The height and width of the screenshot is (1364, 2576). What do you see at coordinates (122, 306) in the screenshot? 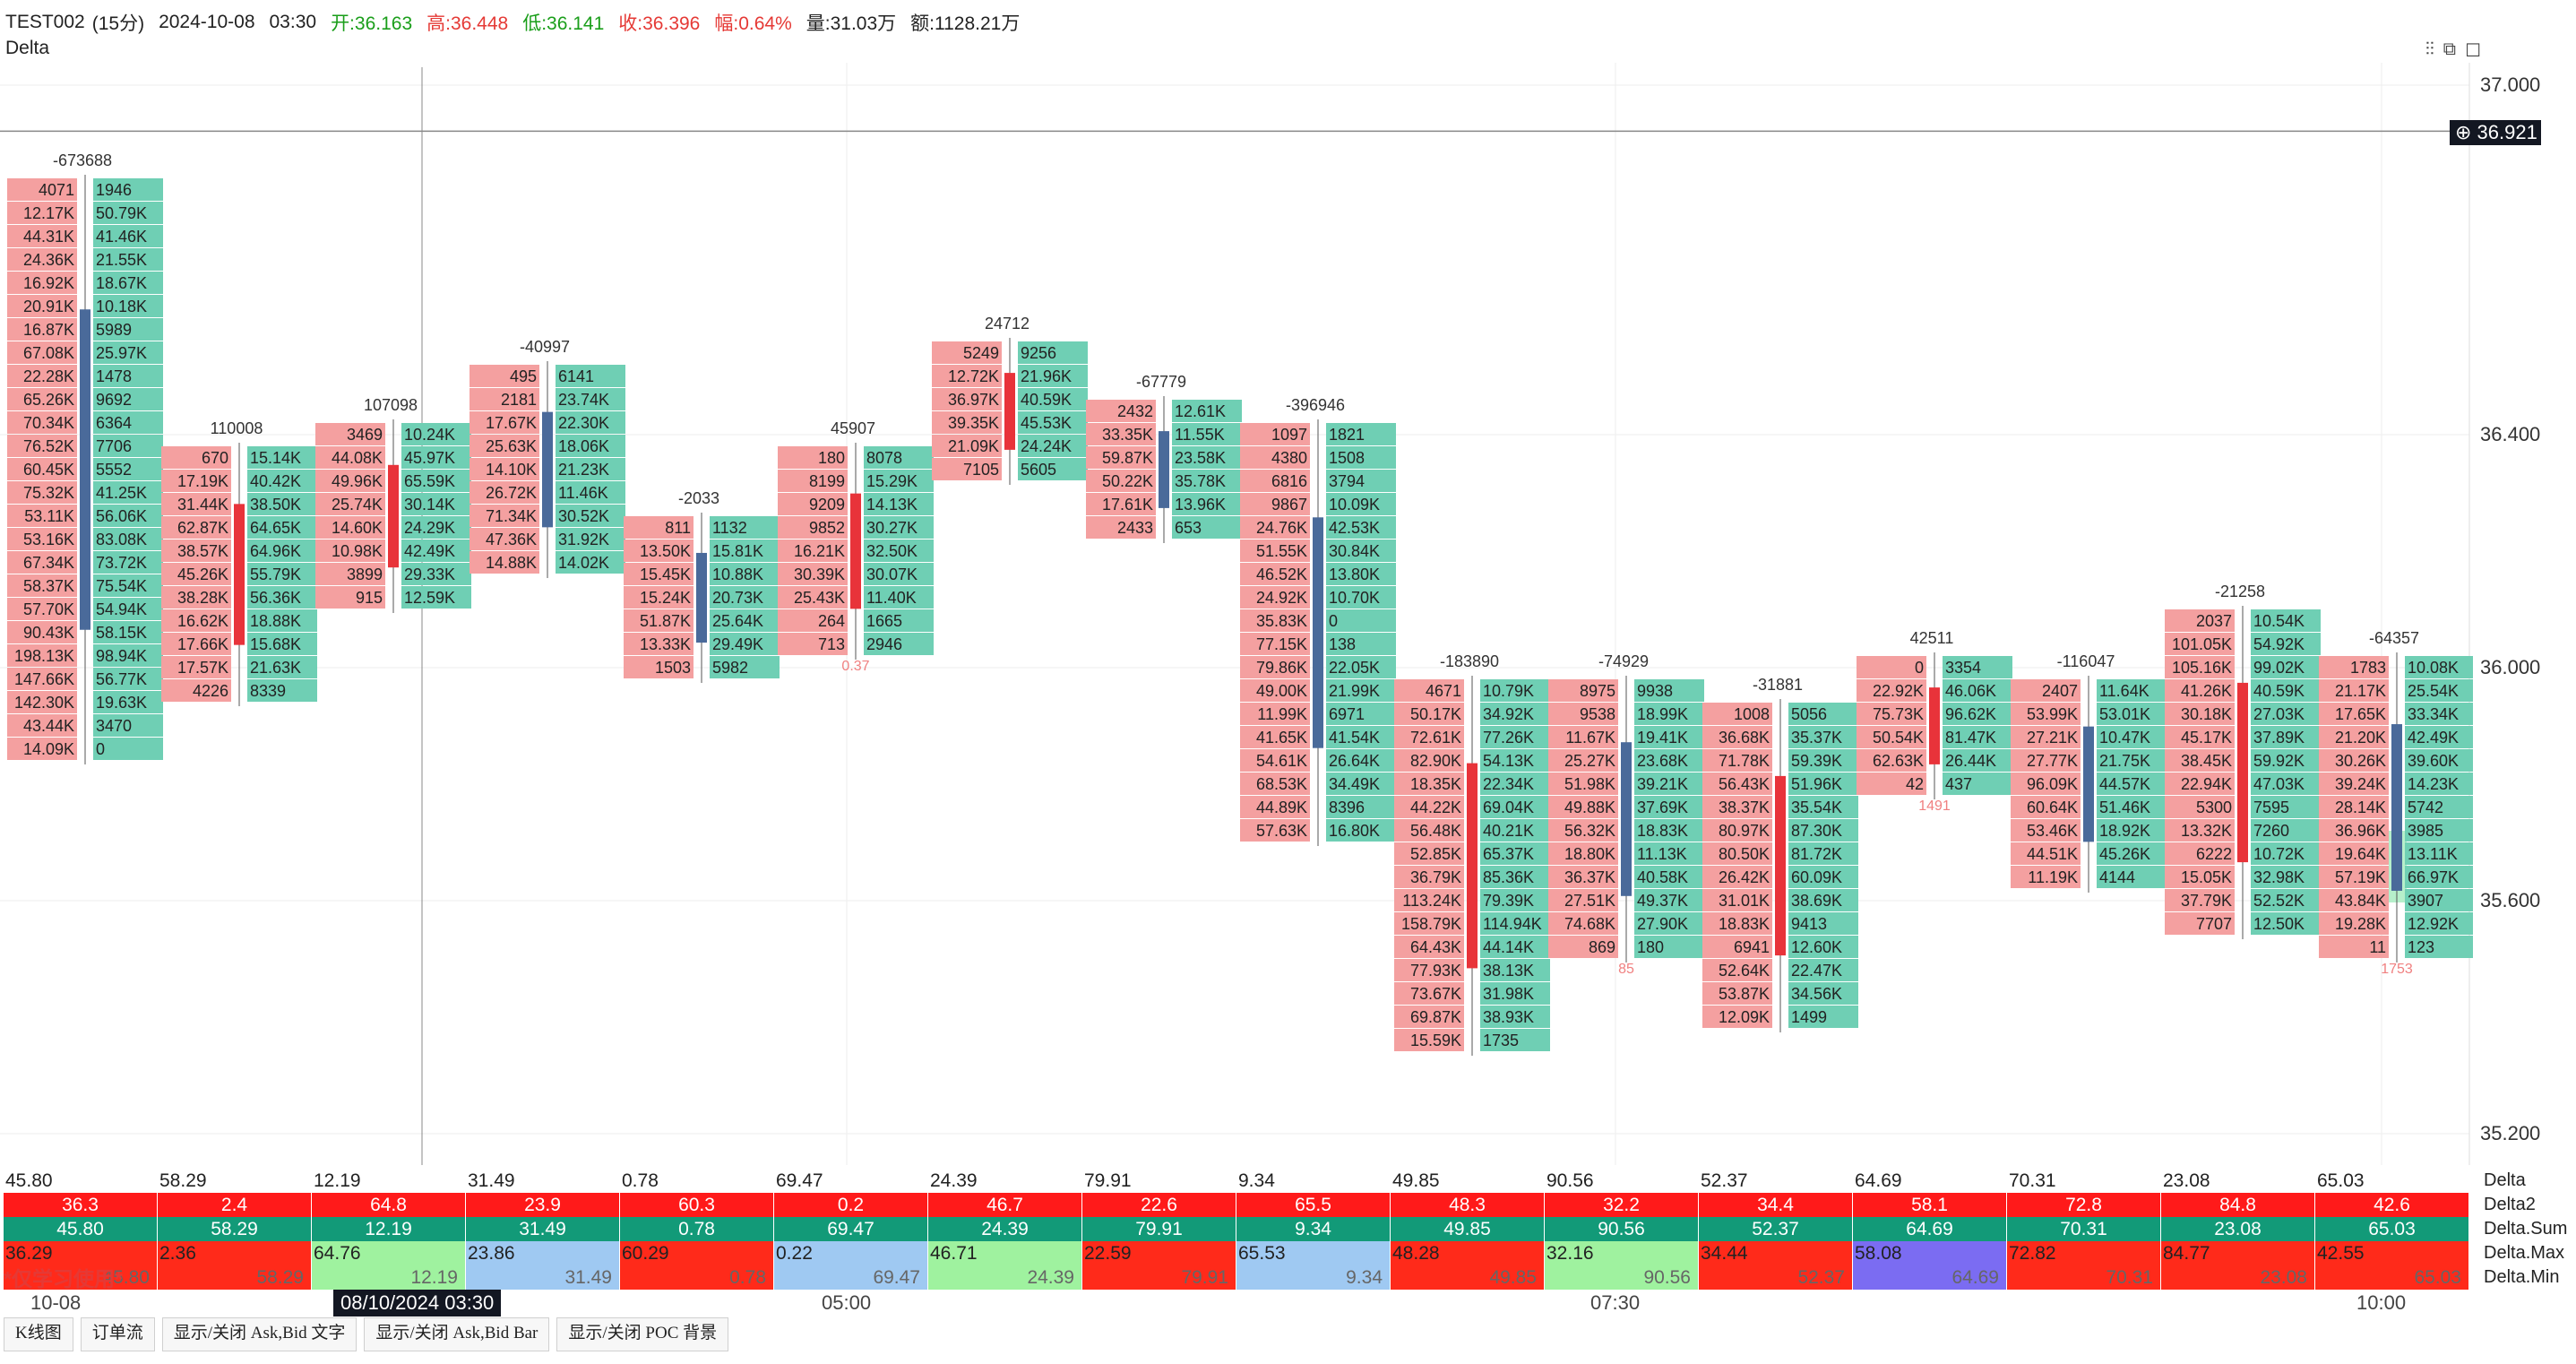
I see `ask-volume-label: 10.18K` at bounding box center [122, 306].